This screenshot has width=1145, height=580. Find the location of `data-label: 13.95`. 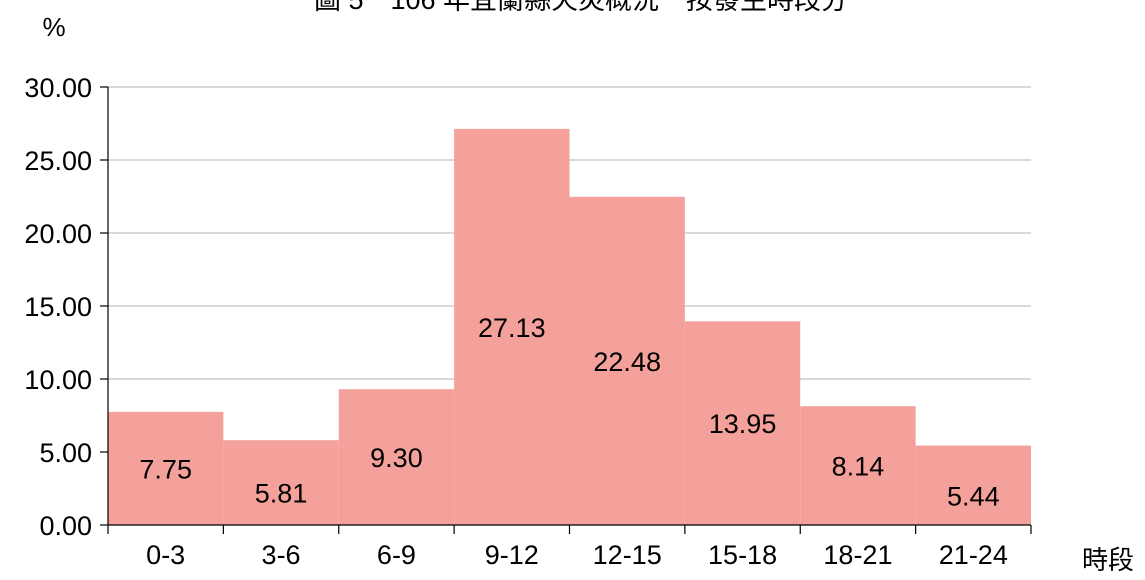

data-label: 13.95 is located at coordinates (743, 424).